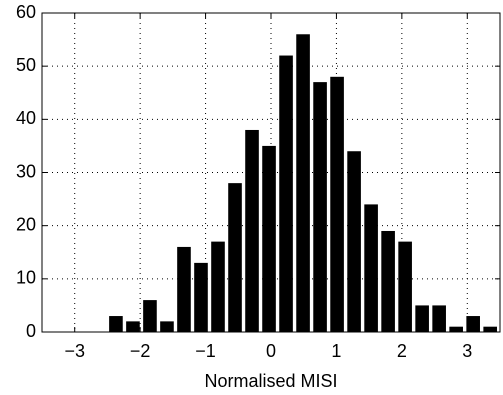 This screenshot has width=503, height=395. Describe the element at coordinates (74, 351) in the screenshot. I see `x-tick-label: −3` at that location.